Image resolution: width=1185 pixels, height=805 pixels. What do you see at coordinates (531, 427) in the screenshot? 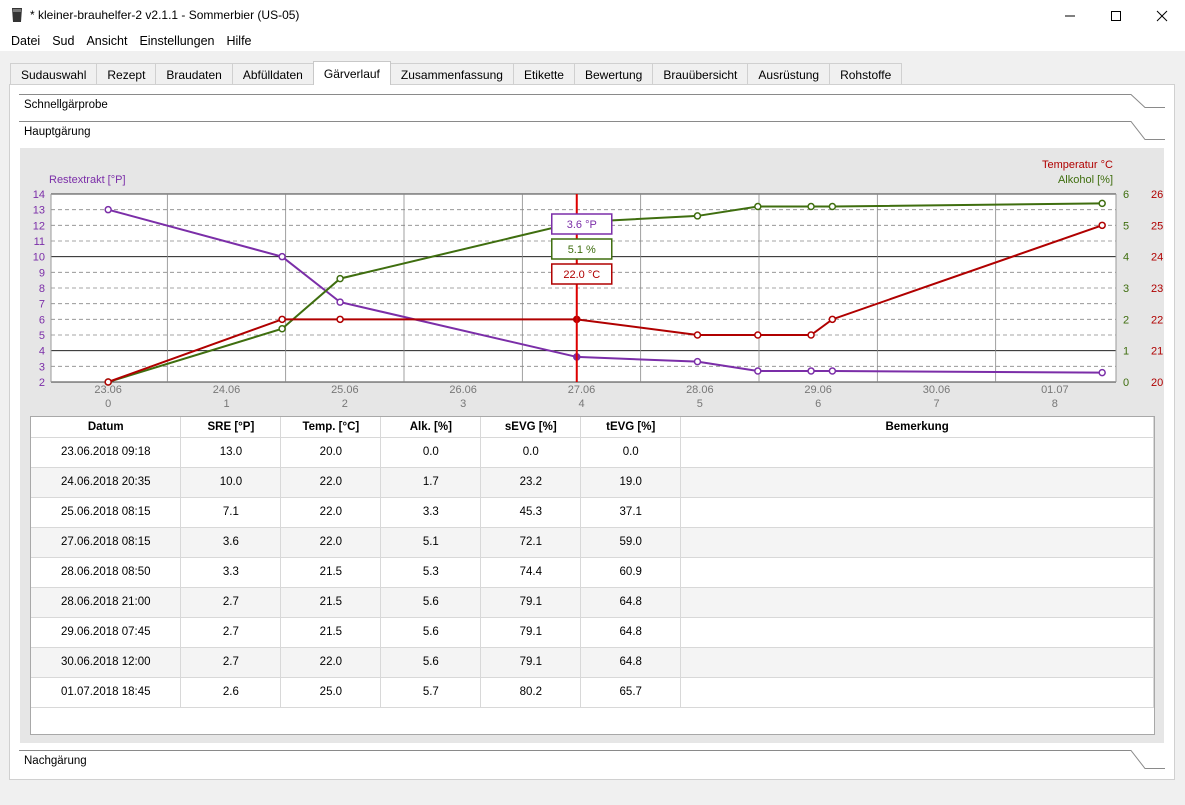
I see `col-sevg: sEVG [%]` at bounding box center [531, 427].